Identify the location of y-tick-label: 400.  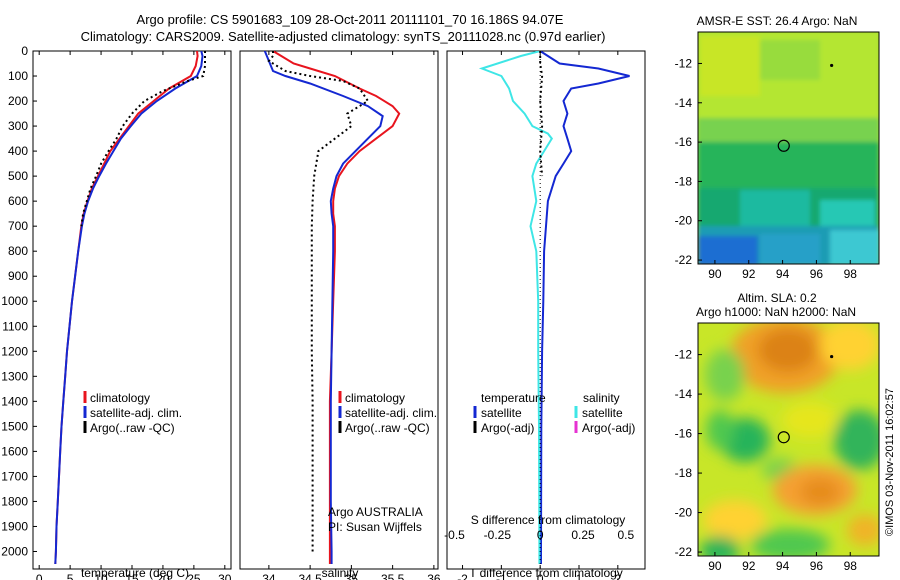
(18, 151).